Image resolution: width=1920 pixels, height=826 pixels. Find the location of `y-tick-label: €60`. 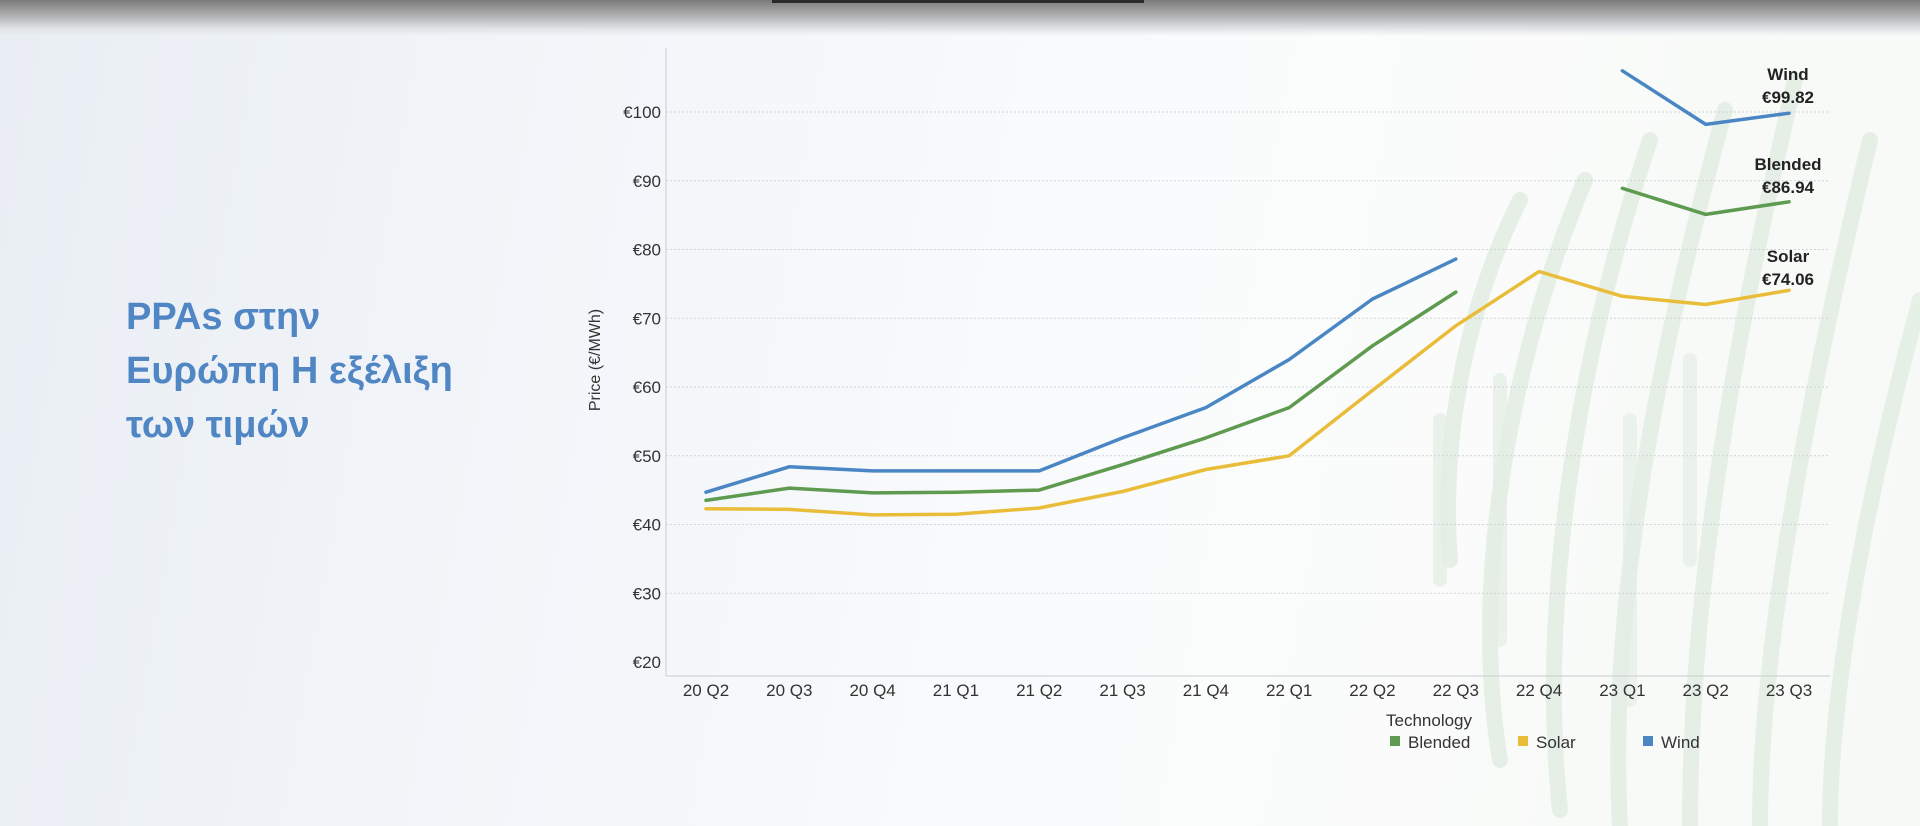

y-tick-label: €60 is located at coordinates (647, 387).